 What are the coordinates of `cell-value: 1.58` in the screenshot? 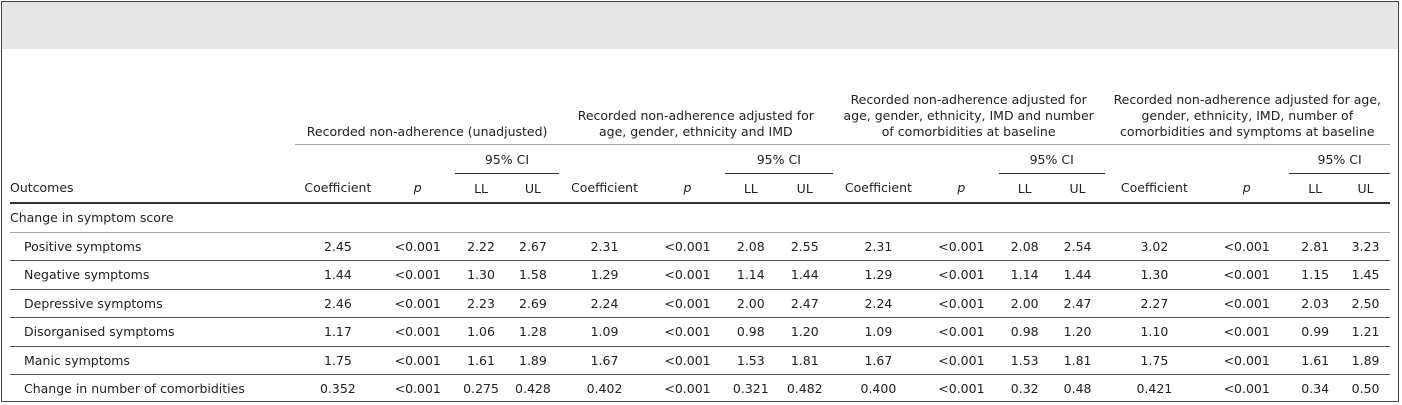 It's located at (532, 275).